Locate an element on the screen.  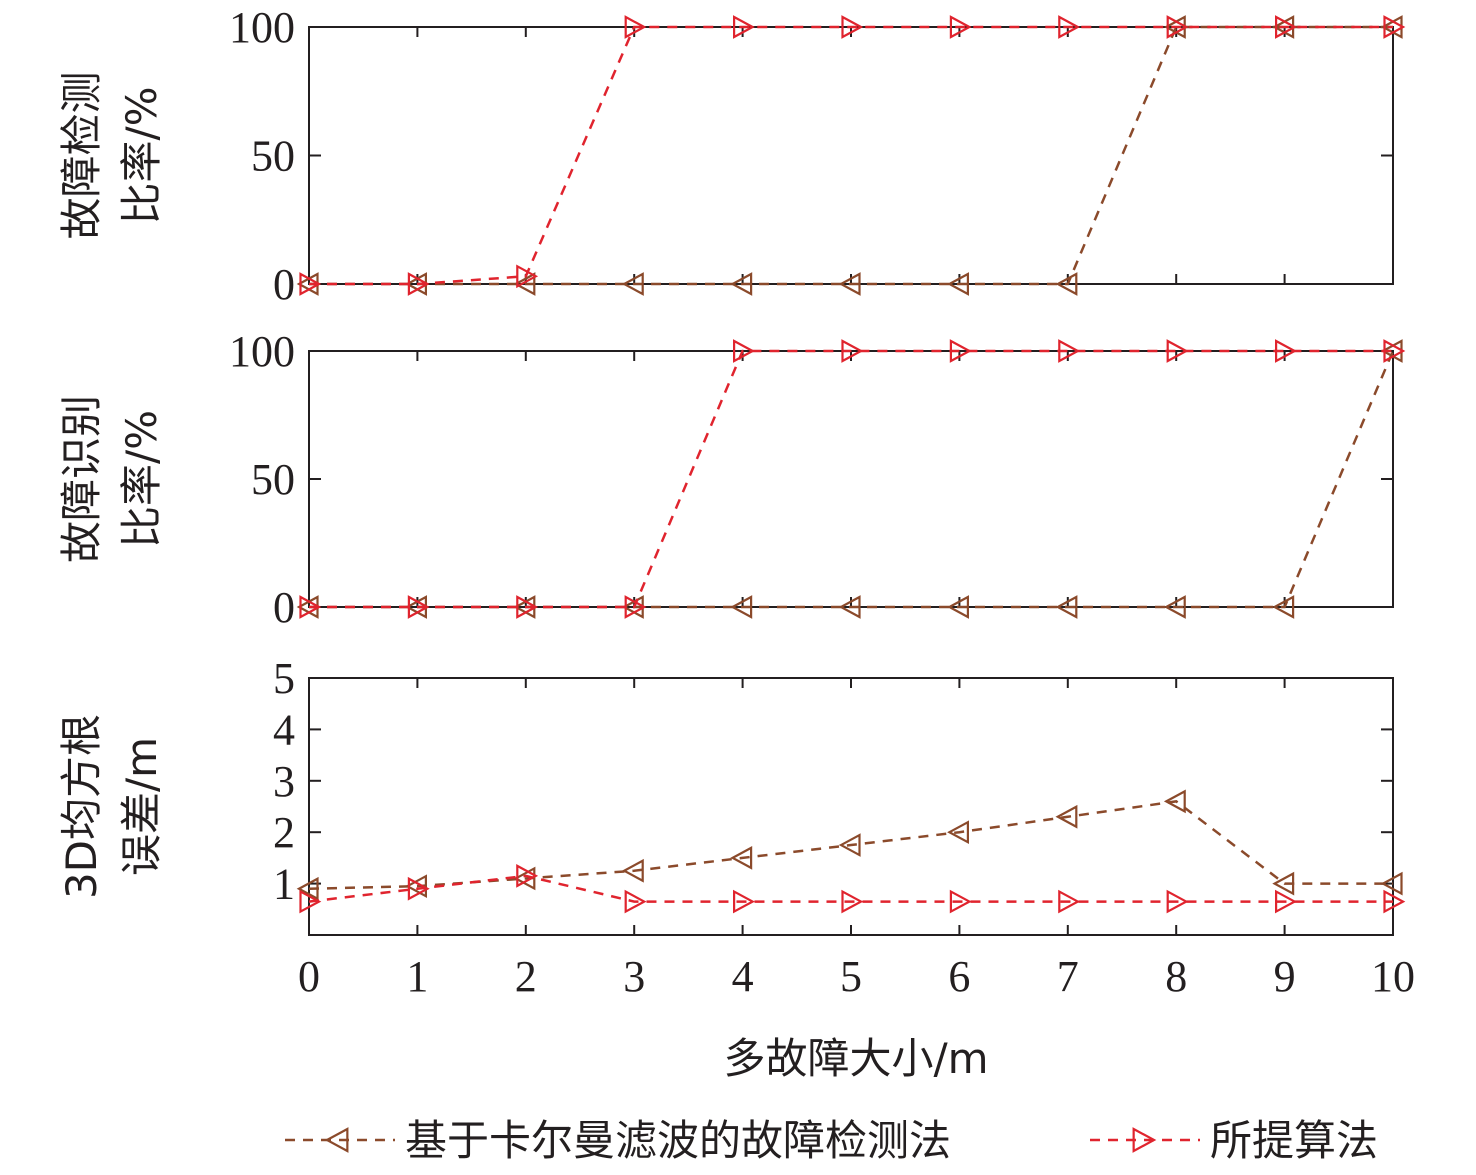
y-axis-title-line: 故障识别 is located at coordinates (81, 479).